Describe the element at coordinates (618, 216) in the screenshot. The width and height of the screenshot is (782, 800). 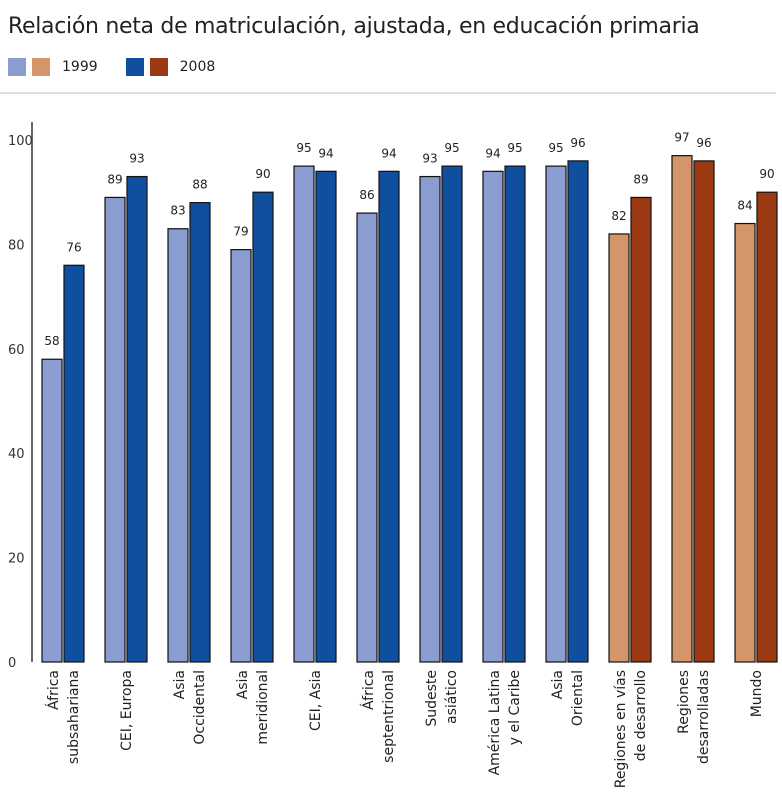
I see `data-label-1999: 82` at that location.